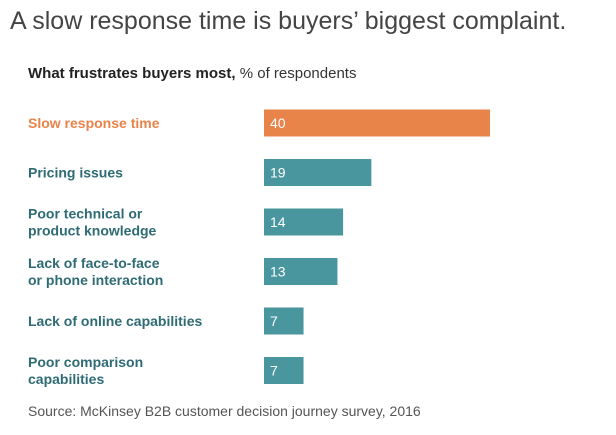 This screenshot has height=435, width=616. I want to click on category-label-line: Lack of online capabilities, so click(115, 321).